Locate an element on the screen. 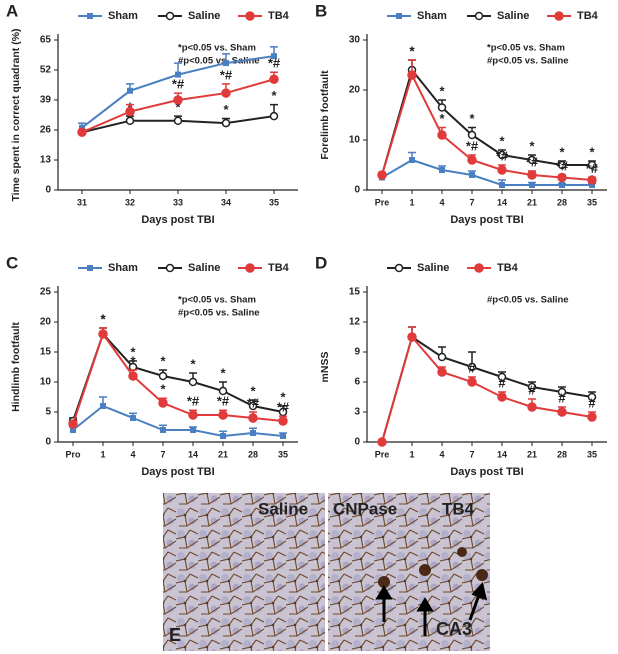  y-tick-label: 13 is located at coordinates (46, 160).